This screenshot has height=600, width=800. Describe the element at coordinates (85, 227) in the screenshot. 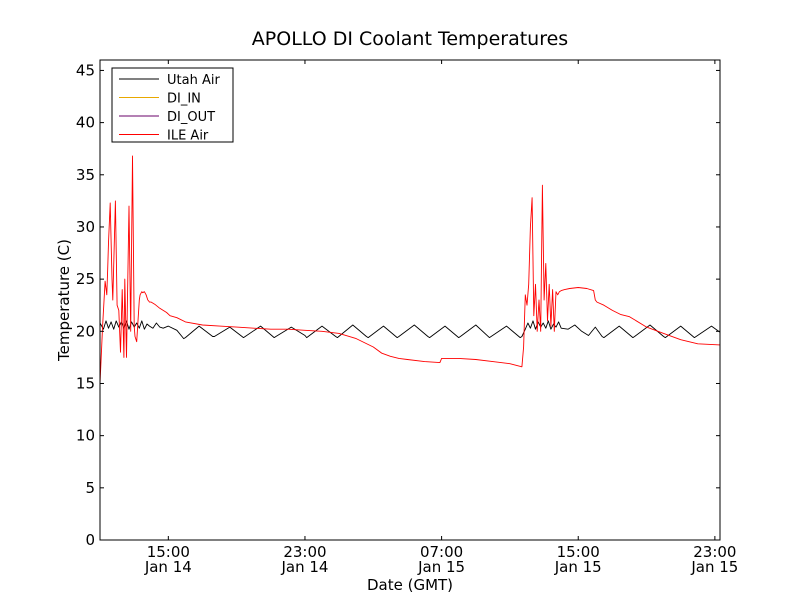

I see `y-tick-label: 30` at that location.